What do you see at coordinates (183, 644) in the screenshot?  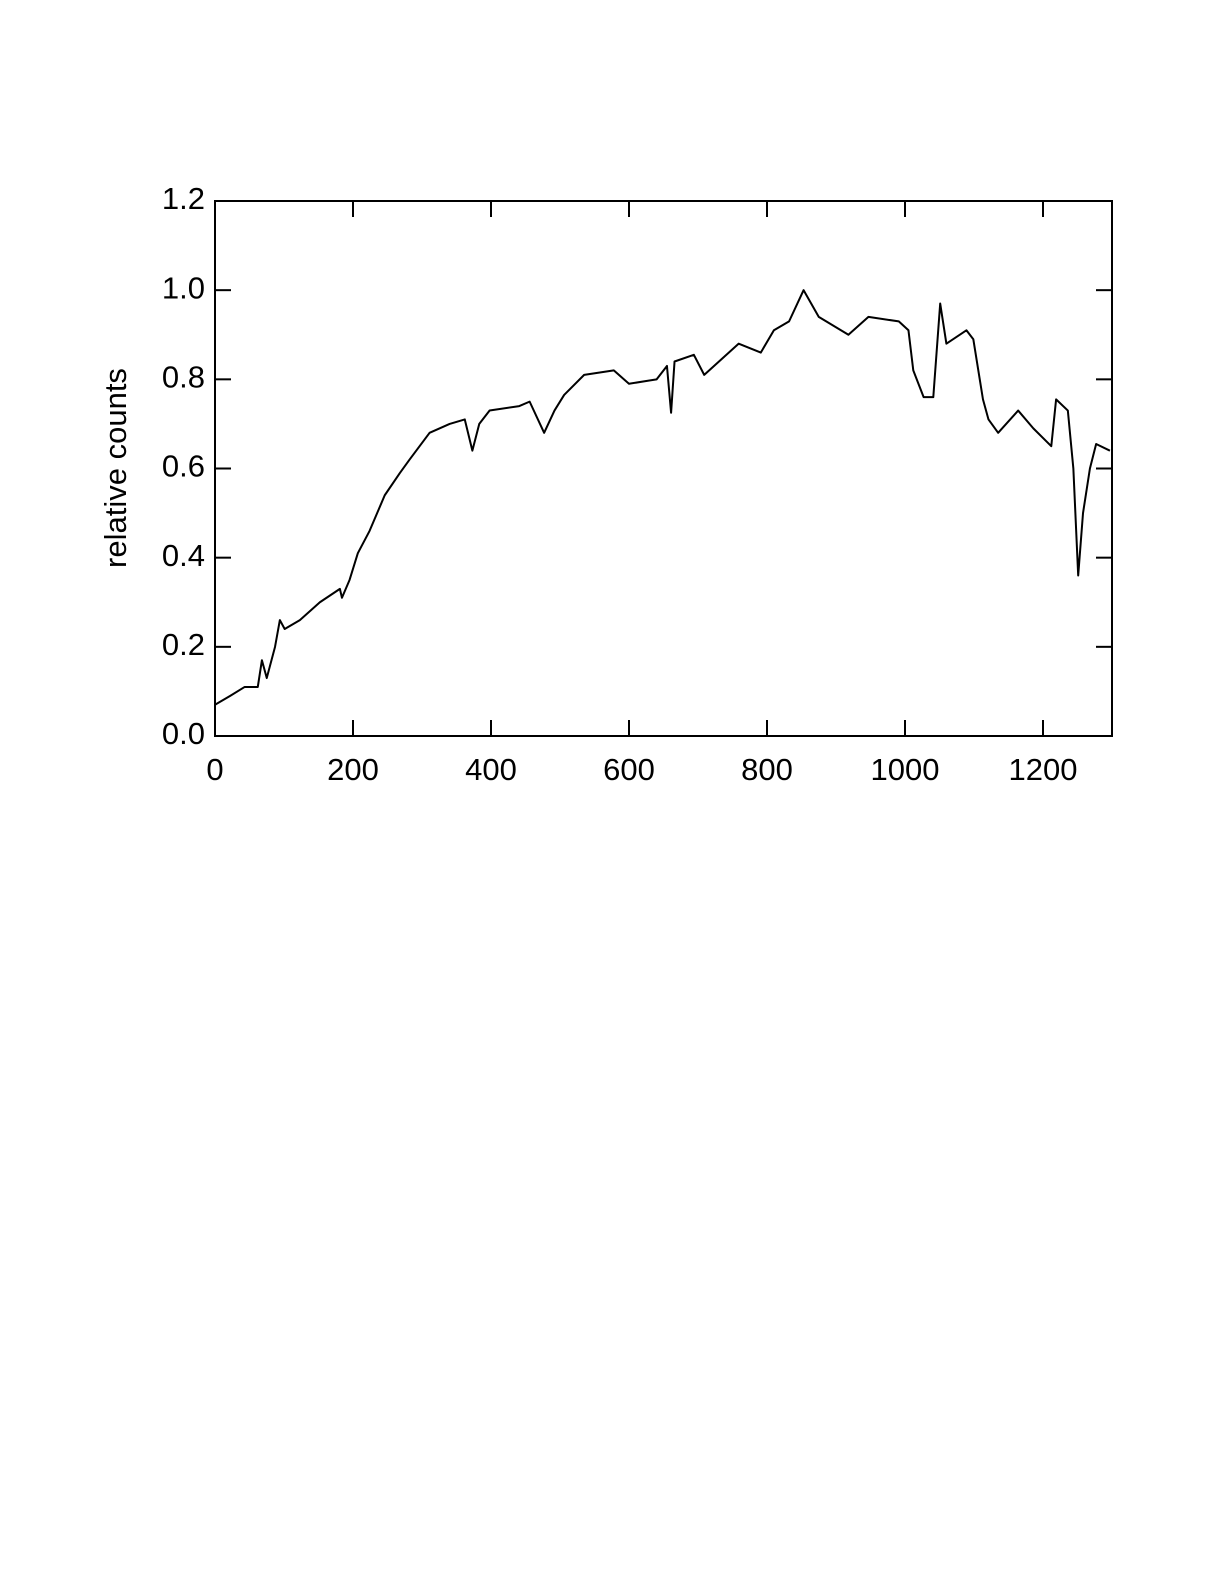 I see `y-tick-label: 0.2` at bounding box center [183, 644].